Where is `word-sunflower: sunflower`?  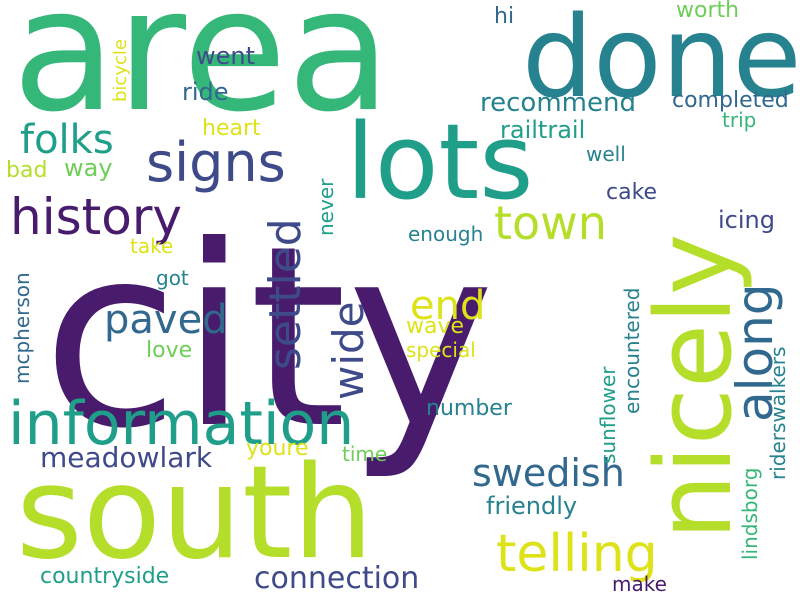
word-sunflower: sunflower is located at coordinates (608, 415).